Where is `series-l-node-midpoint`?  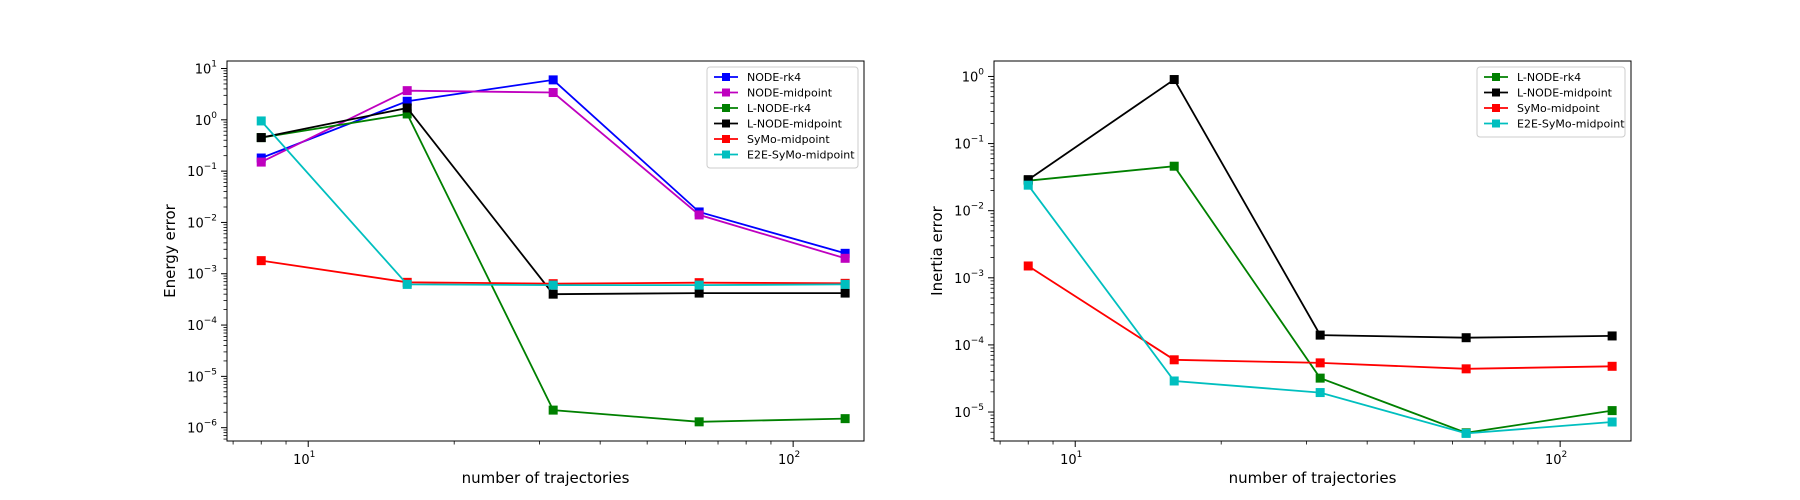 series-l-node-midpoint is located at coordinates (553, 201).